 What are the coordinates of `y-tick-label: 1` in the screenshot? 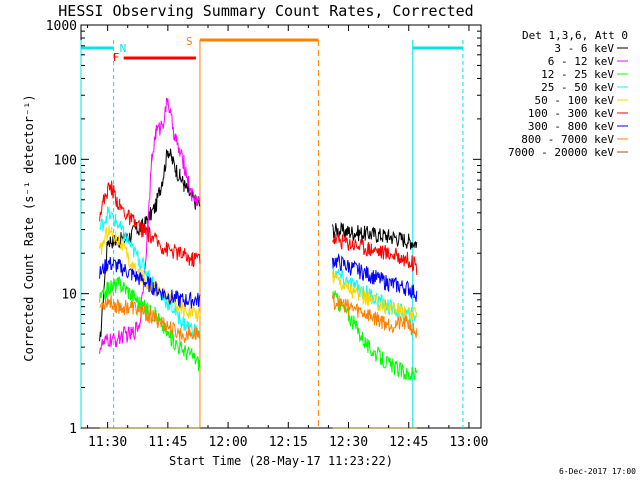 It's located at (73, 429).